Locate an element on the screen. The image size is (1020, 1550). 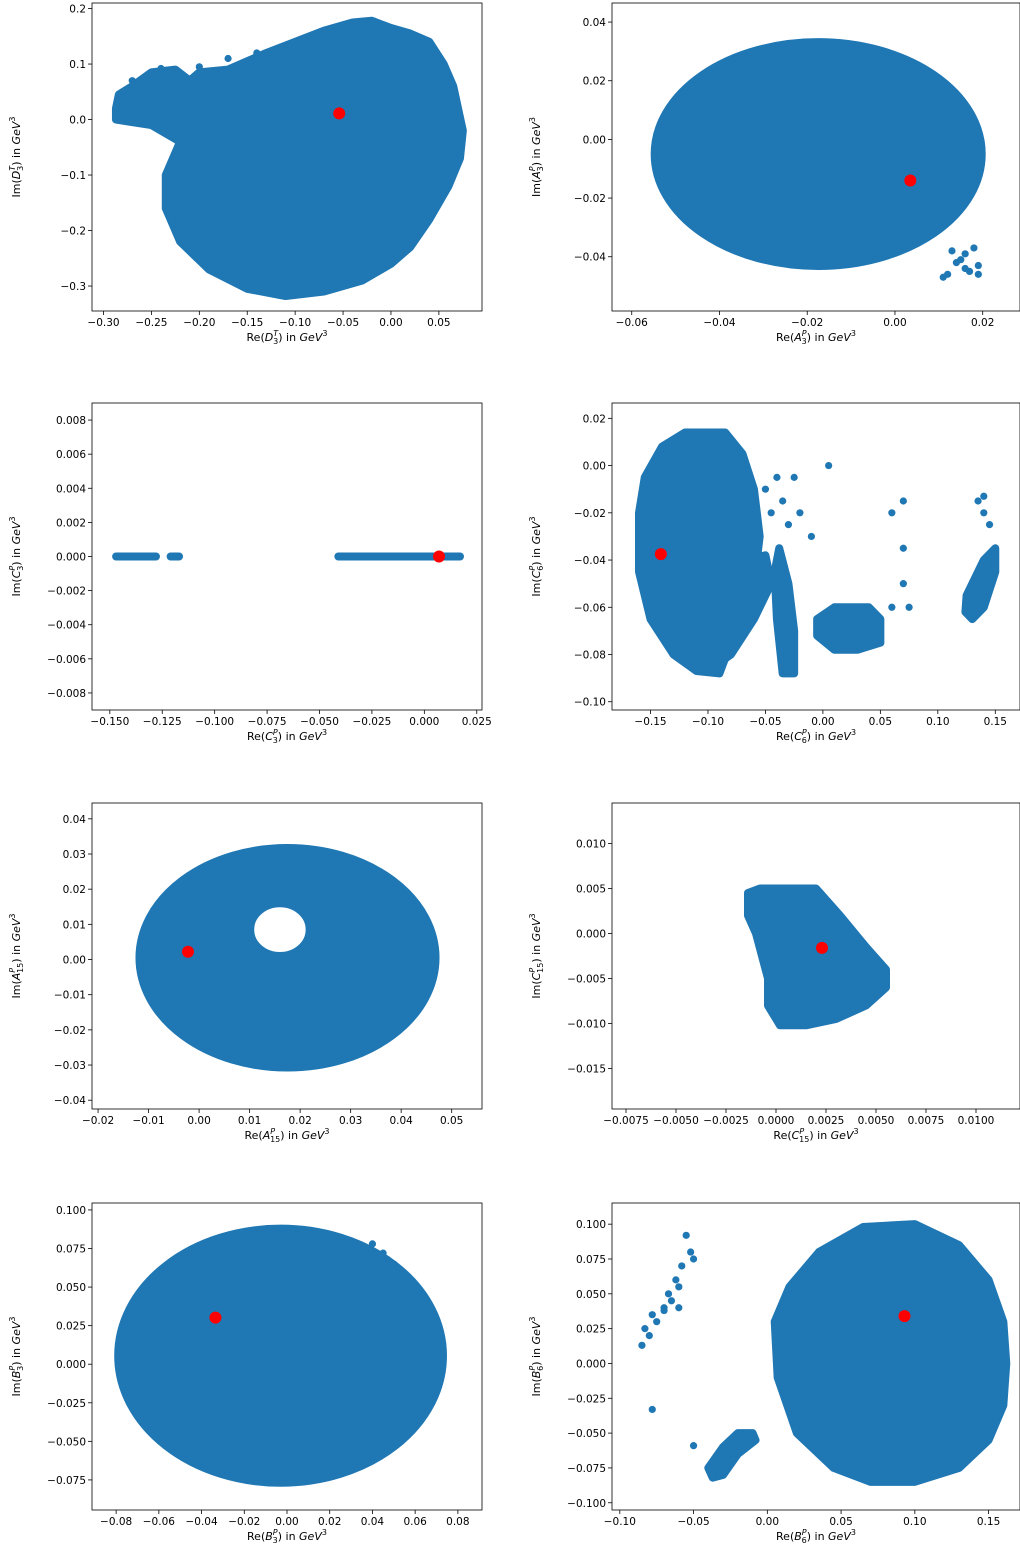
x-tick-label: 0.0050 is located at coordinates (876, 1121).